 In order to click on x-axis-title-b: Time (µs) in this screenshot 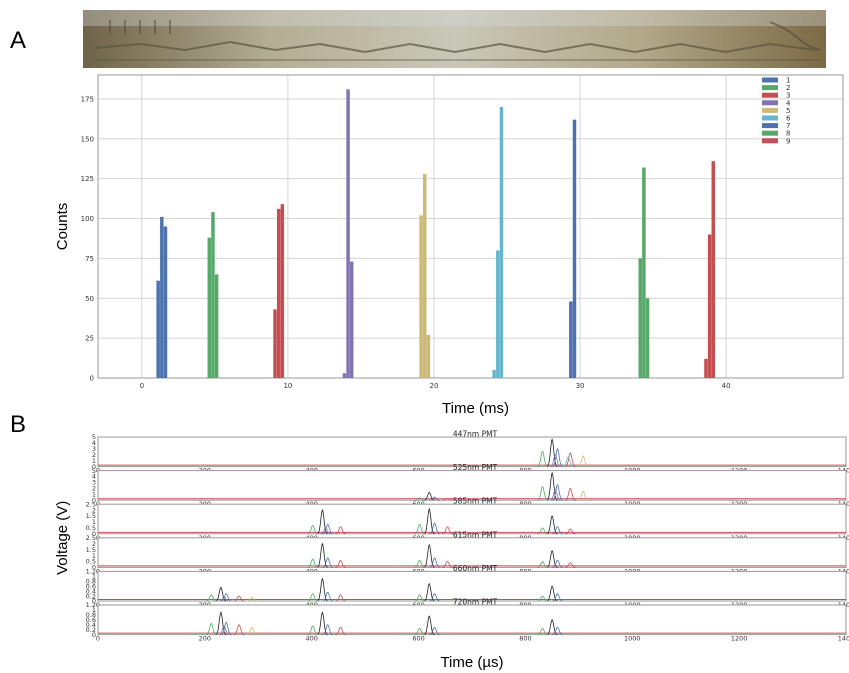, I will do `click(471, 662)`.